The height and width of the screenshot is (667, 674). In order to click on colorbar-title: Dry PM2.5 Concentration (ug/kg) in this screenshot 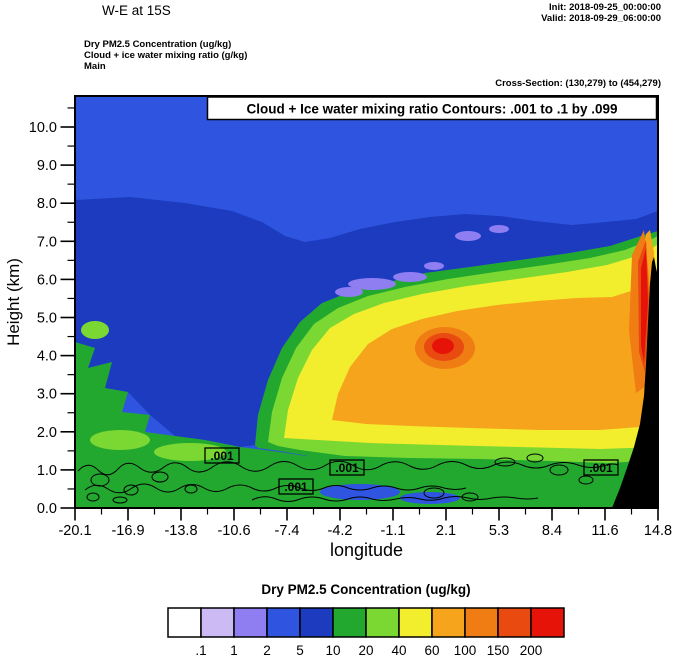, I will do `click(365, 589)`.